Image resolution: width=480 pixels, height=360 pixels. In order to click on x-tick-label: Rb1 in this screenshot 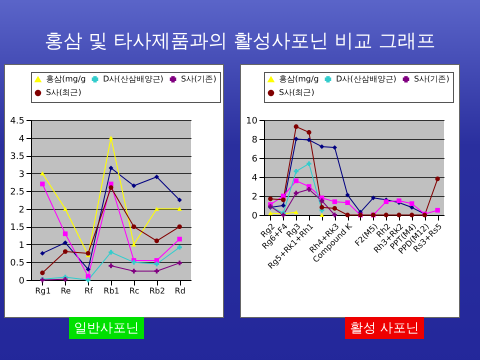, I will do `click(112, 291)`.